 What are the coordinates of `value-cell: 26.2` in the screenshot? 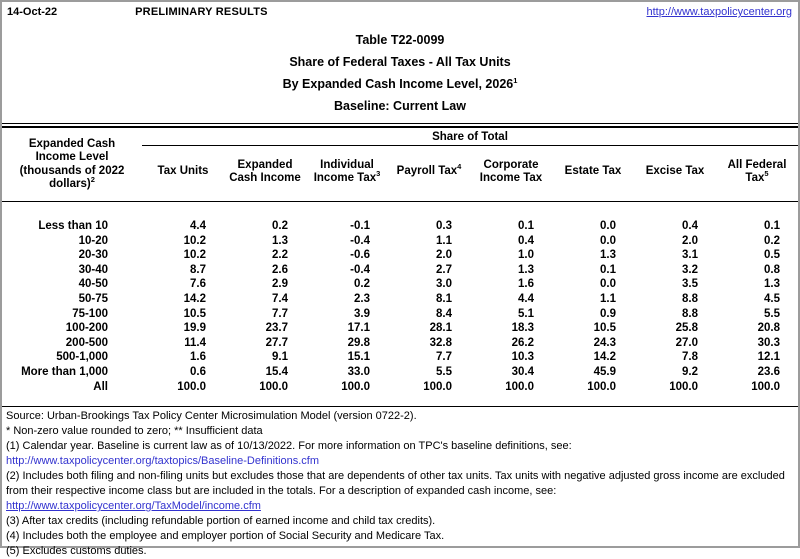 It's located at (522, 342).